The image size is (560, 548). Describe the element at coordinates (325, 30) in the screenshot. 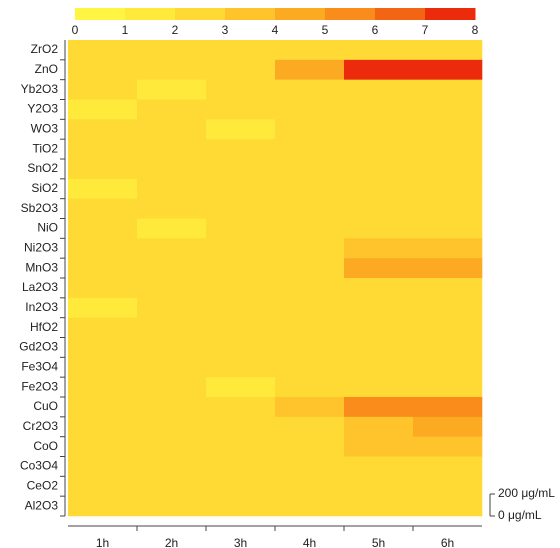

I see `colorbar-tick-label: 5` at that location.